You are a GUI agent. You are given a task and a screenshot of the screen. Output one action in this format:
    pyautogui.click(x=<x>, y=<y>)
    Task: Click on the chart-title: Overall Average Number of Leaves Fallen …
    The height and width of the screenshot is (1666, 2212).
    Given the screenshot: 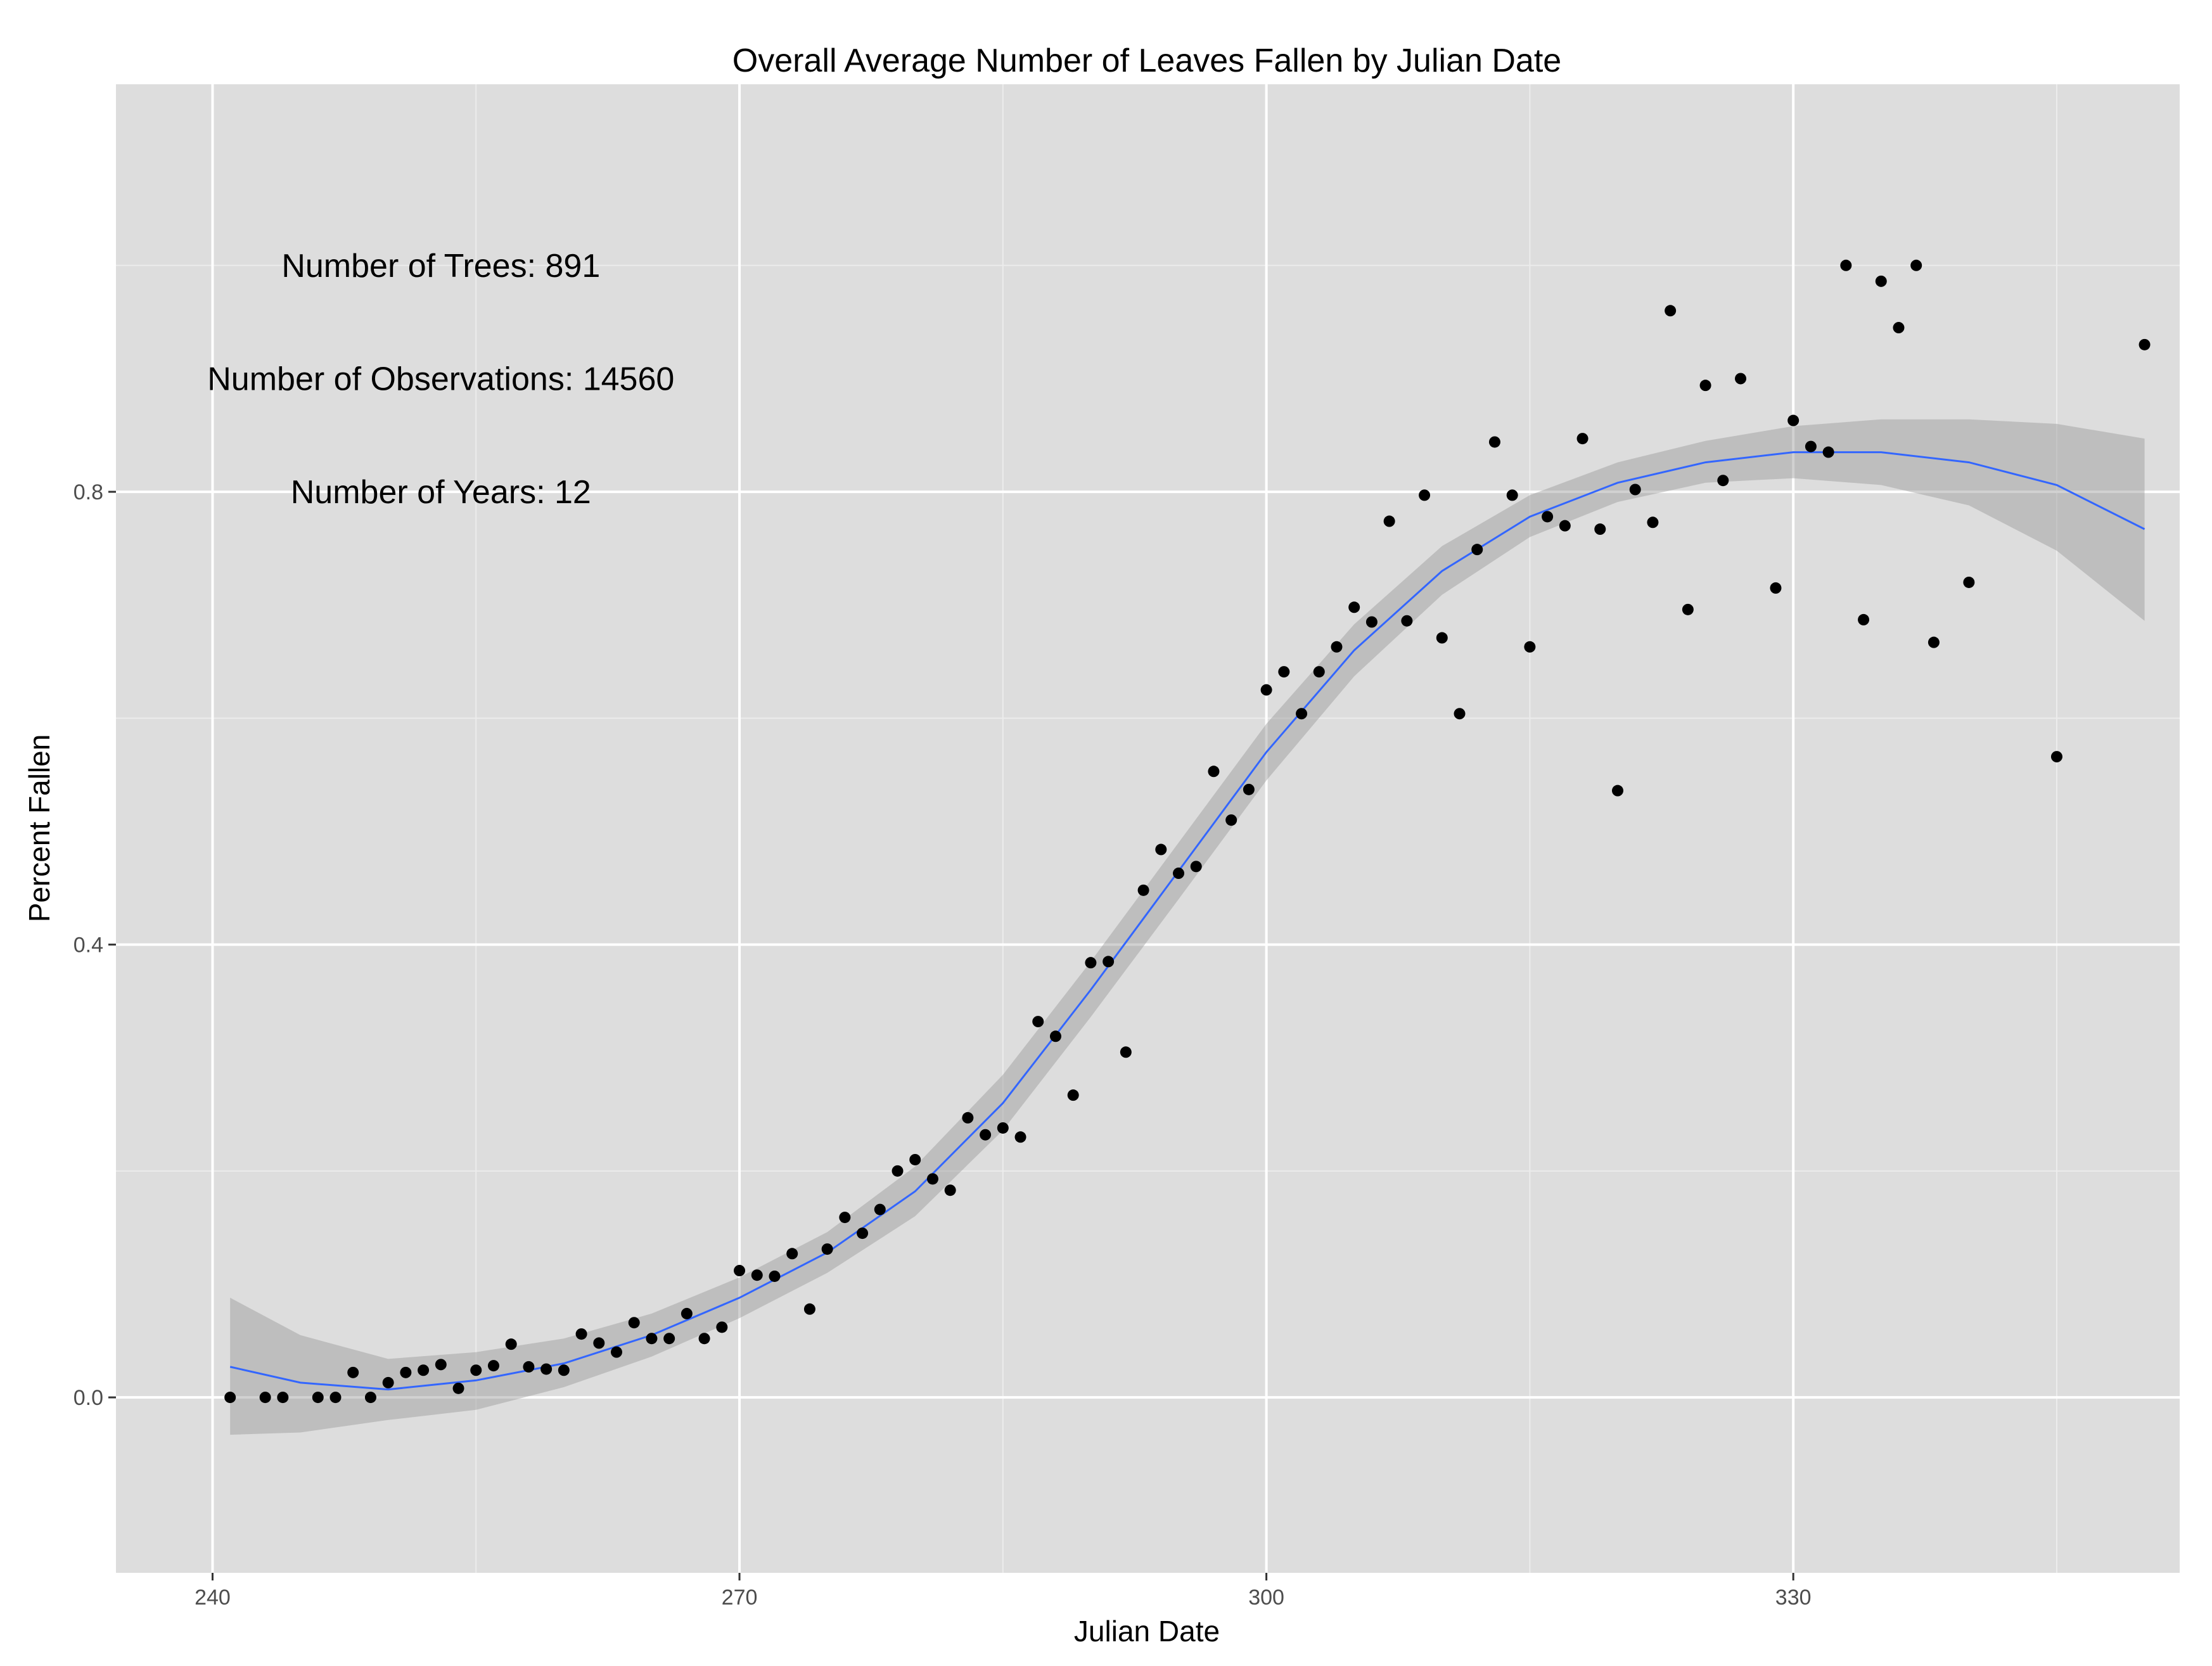 What is the action you would take?
    pyautogui.click(x=1146, y=61)
    